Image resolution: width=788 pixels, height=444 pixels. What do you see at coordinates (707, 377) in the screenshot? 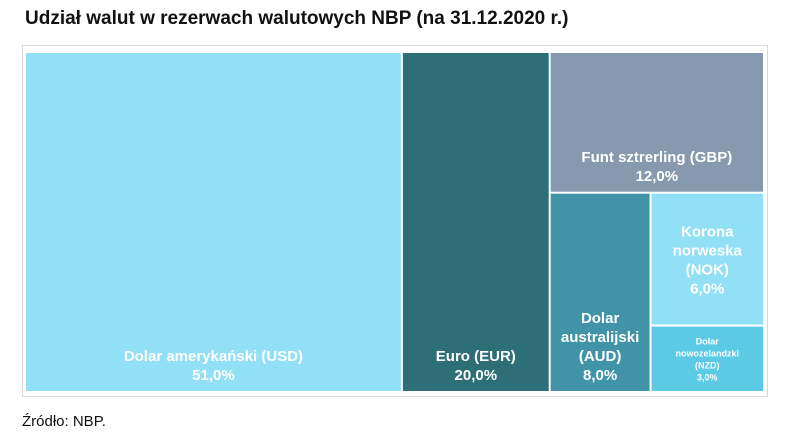
I see `tile-value-dolar-nowozelandzki-nzd: 3,0%` at bounding box center [707, 377].